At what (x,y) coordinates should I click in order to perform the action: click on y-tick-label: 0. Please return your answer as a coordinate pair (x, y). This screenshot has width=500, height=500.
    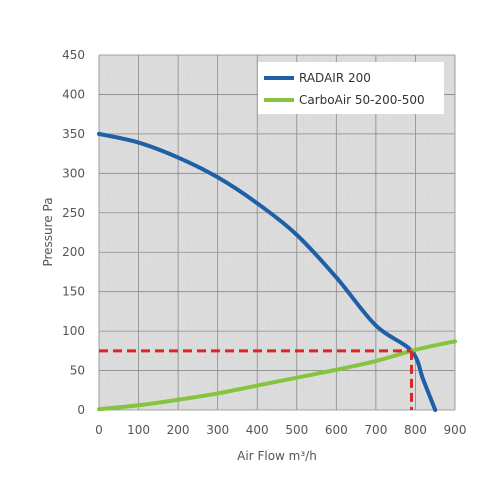
    Looking at the image, I should click on (81, 410).